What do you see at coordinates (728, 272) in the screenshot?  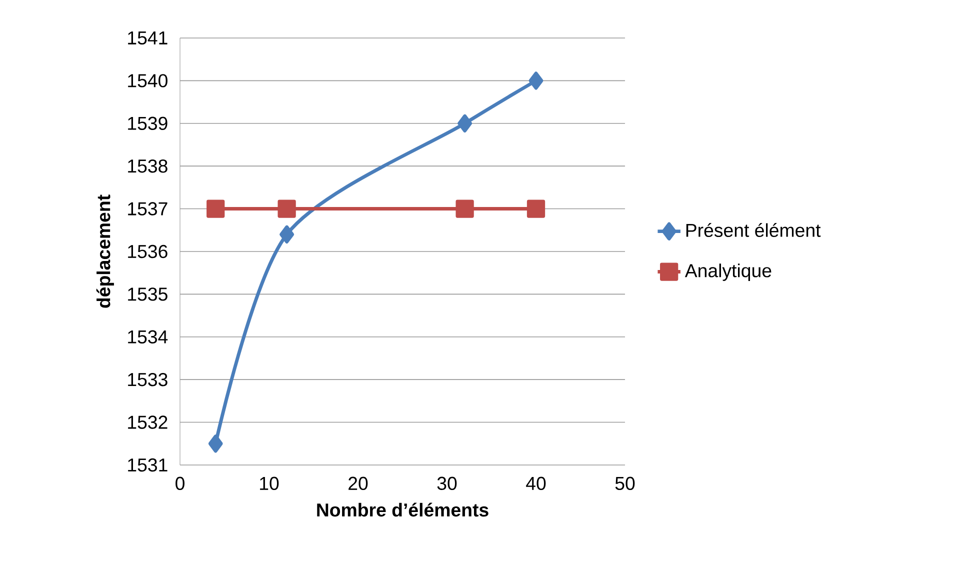 I see `legend-label: Analytique` at bounding box center [728, 272].